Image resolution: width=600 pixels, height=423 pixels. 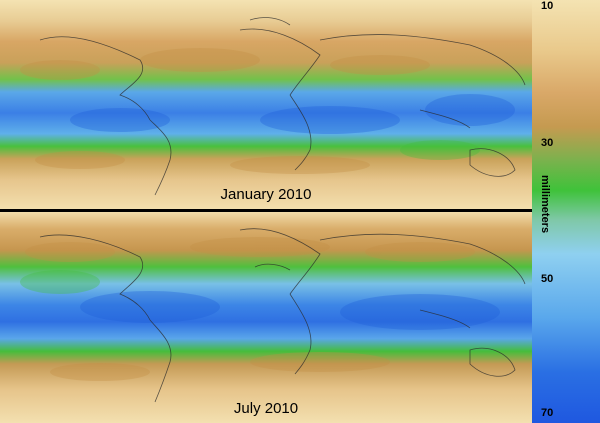 What do you see at coordinates (266, 210) in the screenshot?
I see `panel-divider` at bounding box center [266, 210].